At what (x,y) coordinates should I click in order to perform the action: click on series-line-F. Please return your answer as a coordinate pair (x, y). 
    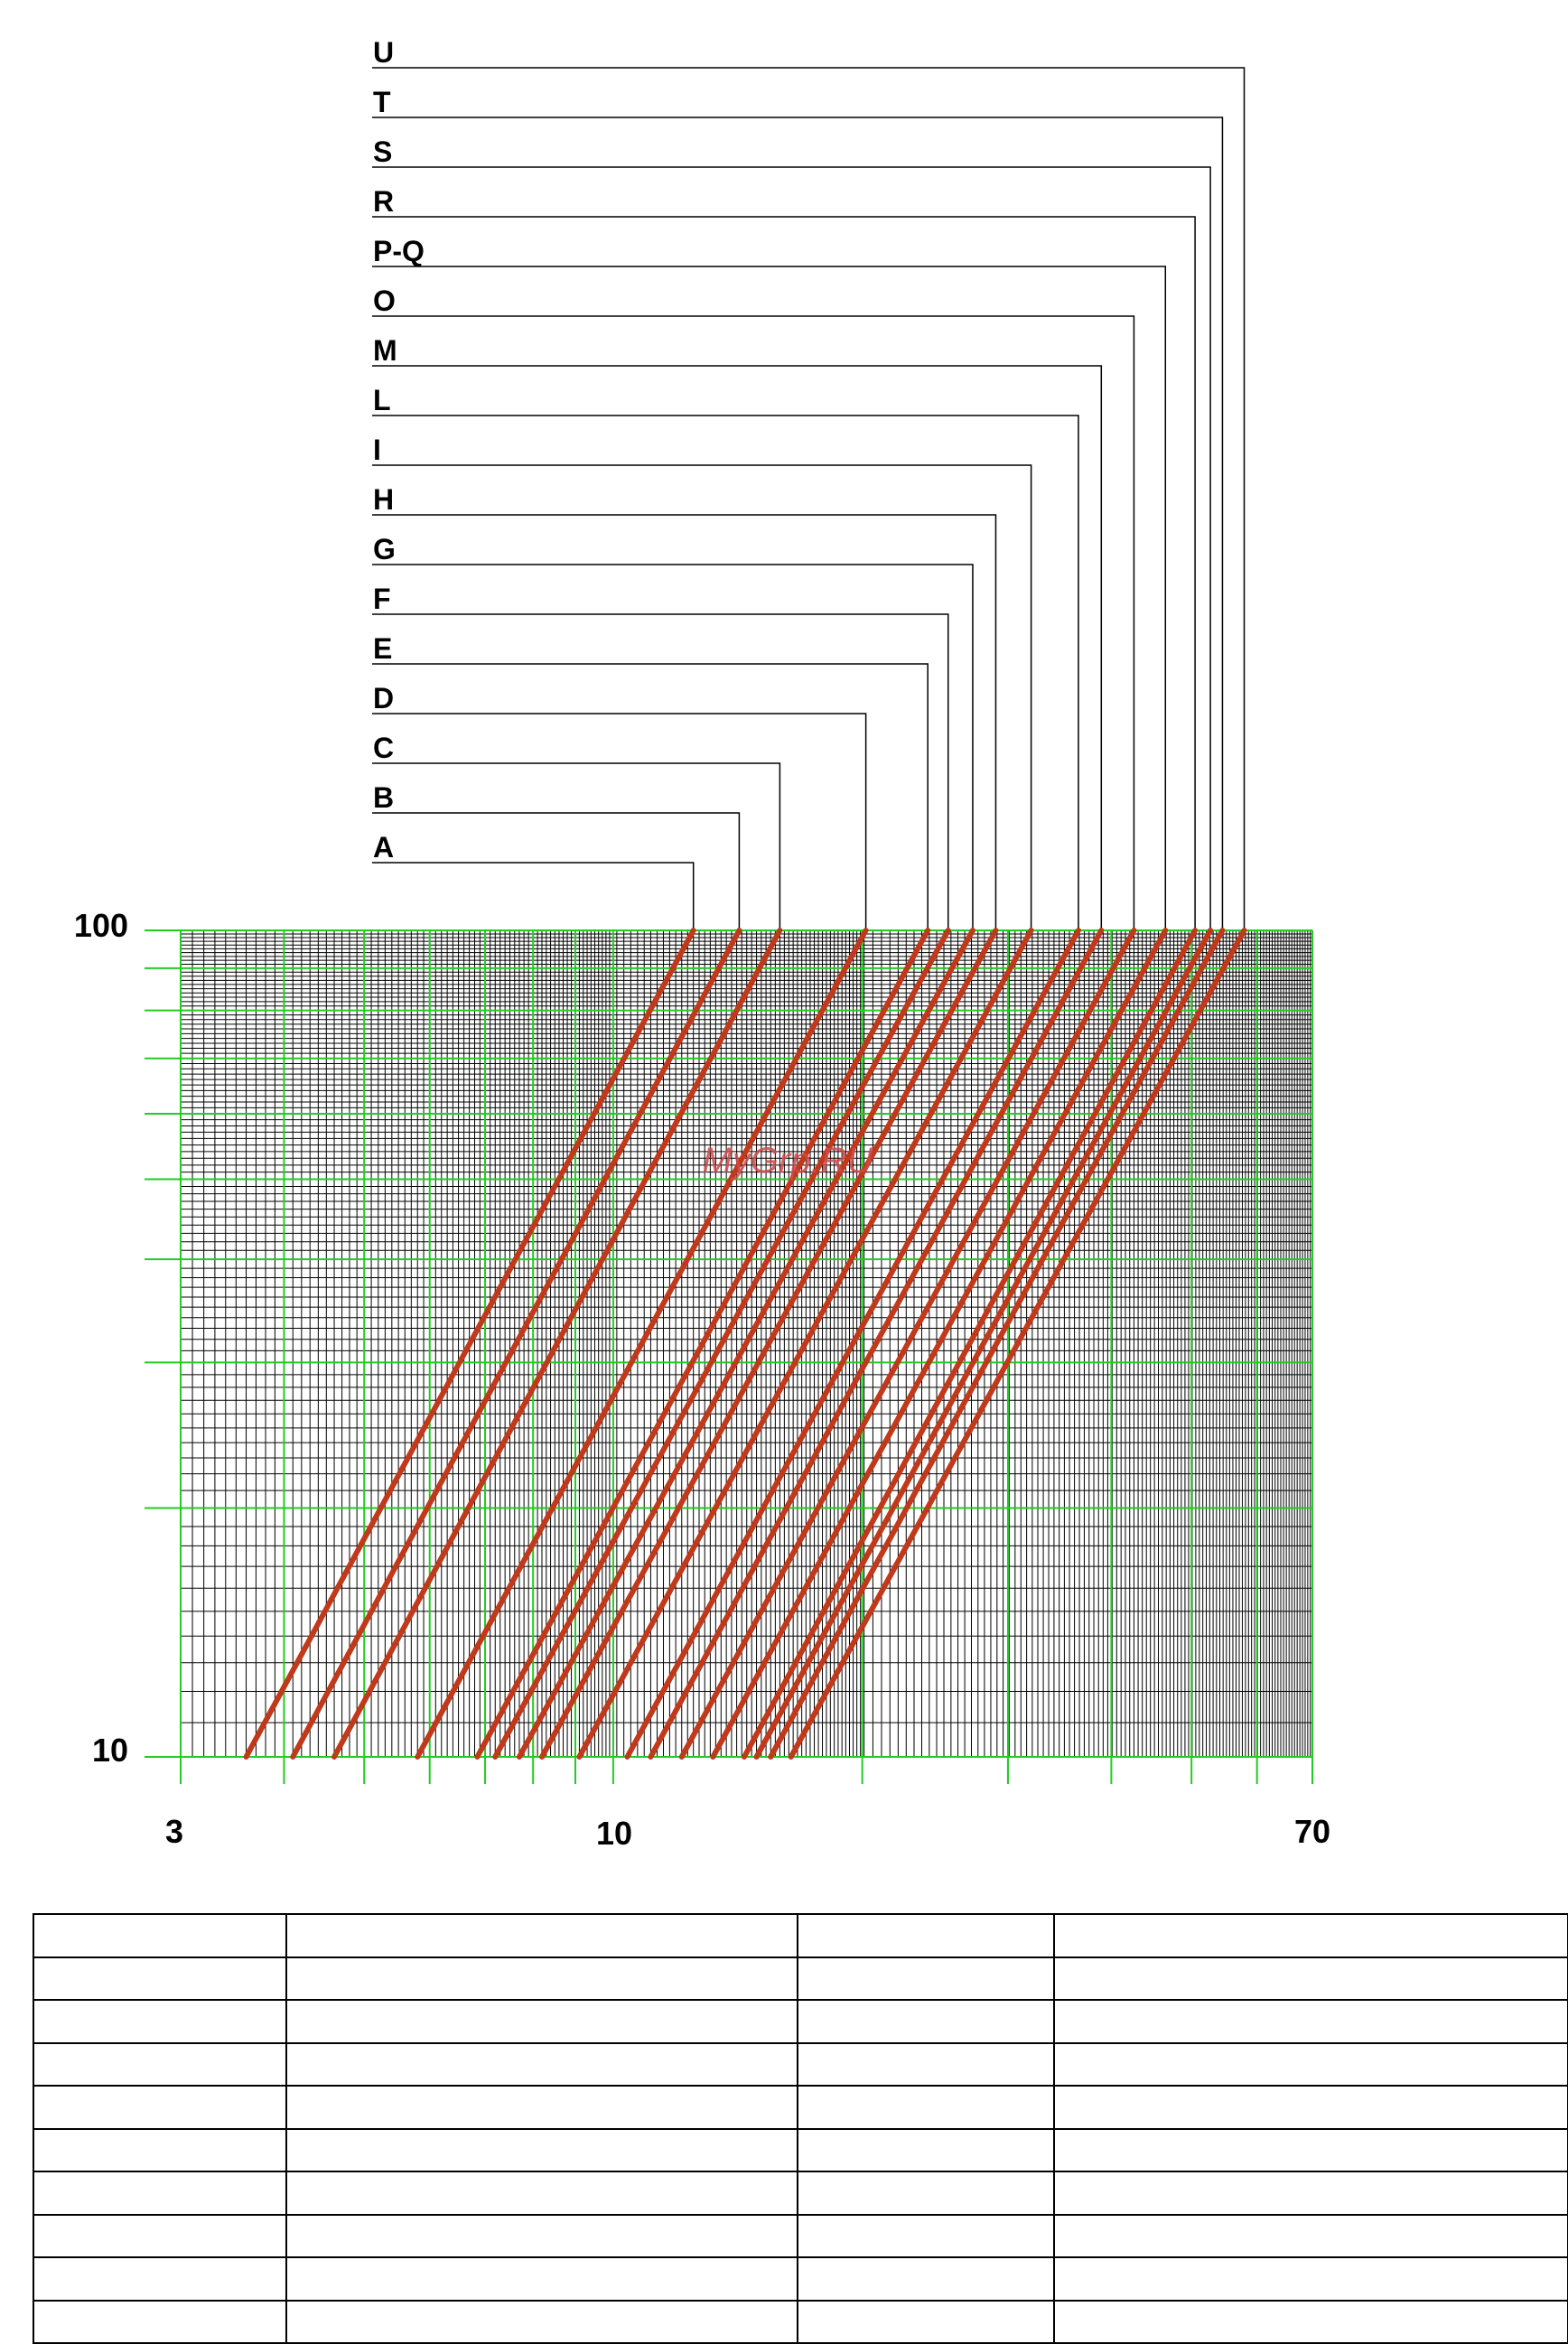
    Looking at the image, I should click on (721, 1344).